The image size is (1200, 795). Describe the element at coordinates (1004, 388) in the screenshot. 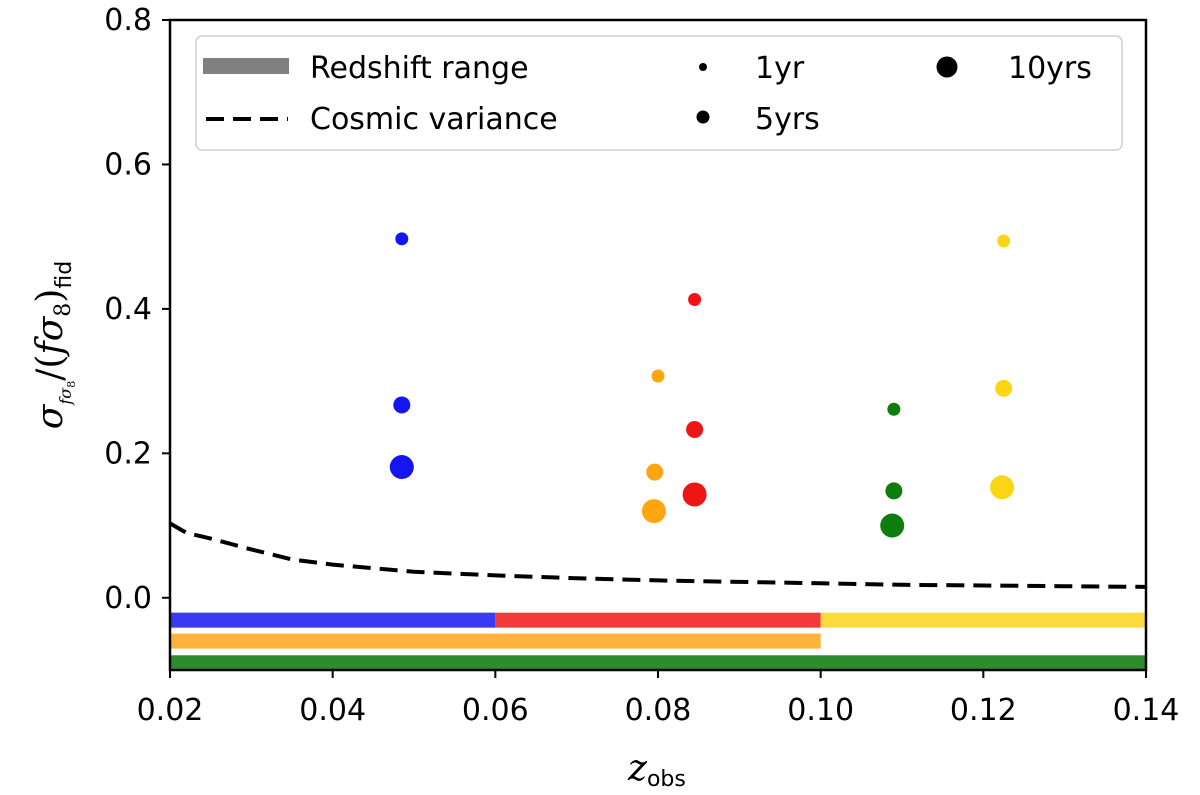

I see `point-gold-5yrs` at that location.